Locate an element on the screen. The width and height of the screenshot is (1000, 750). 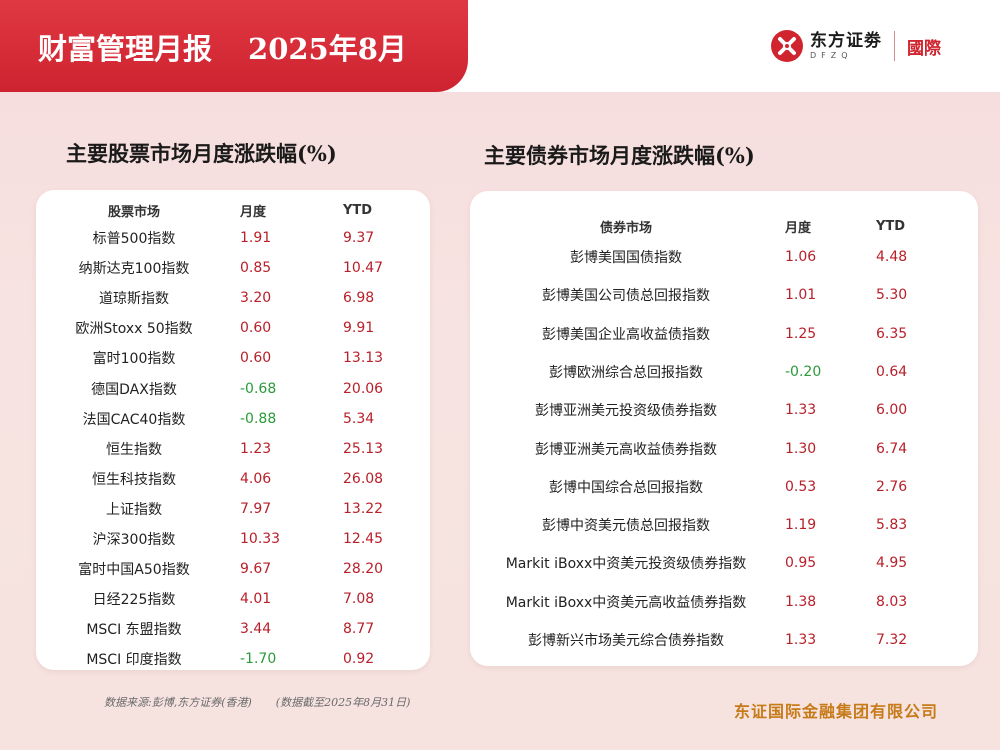
table-row: 彭博欧洲综合总回报指数 -0.20 0.64 is located at coordinates (724, 372).